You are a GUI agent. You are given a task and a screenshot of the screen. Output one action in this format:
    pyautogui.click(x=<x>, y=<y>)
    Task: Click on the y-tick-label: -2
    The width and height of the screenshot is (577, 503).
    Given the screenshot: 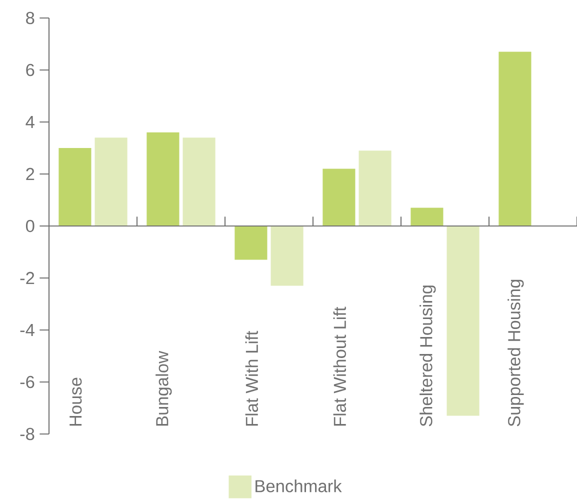 What is the action you would take?
    pyautogui.click(x=27, y=278)
    